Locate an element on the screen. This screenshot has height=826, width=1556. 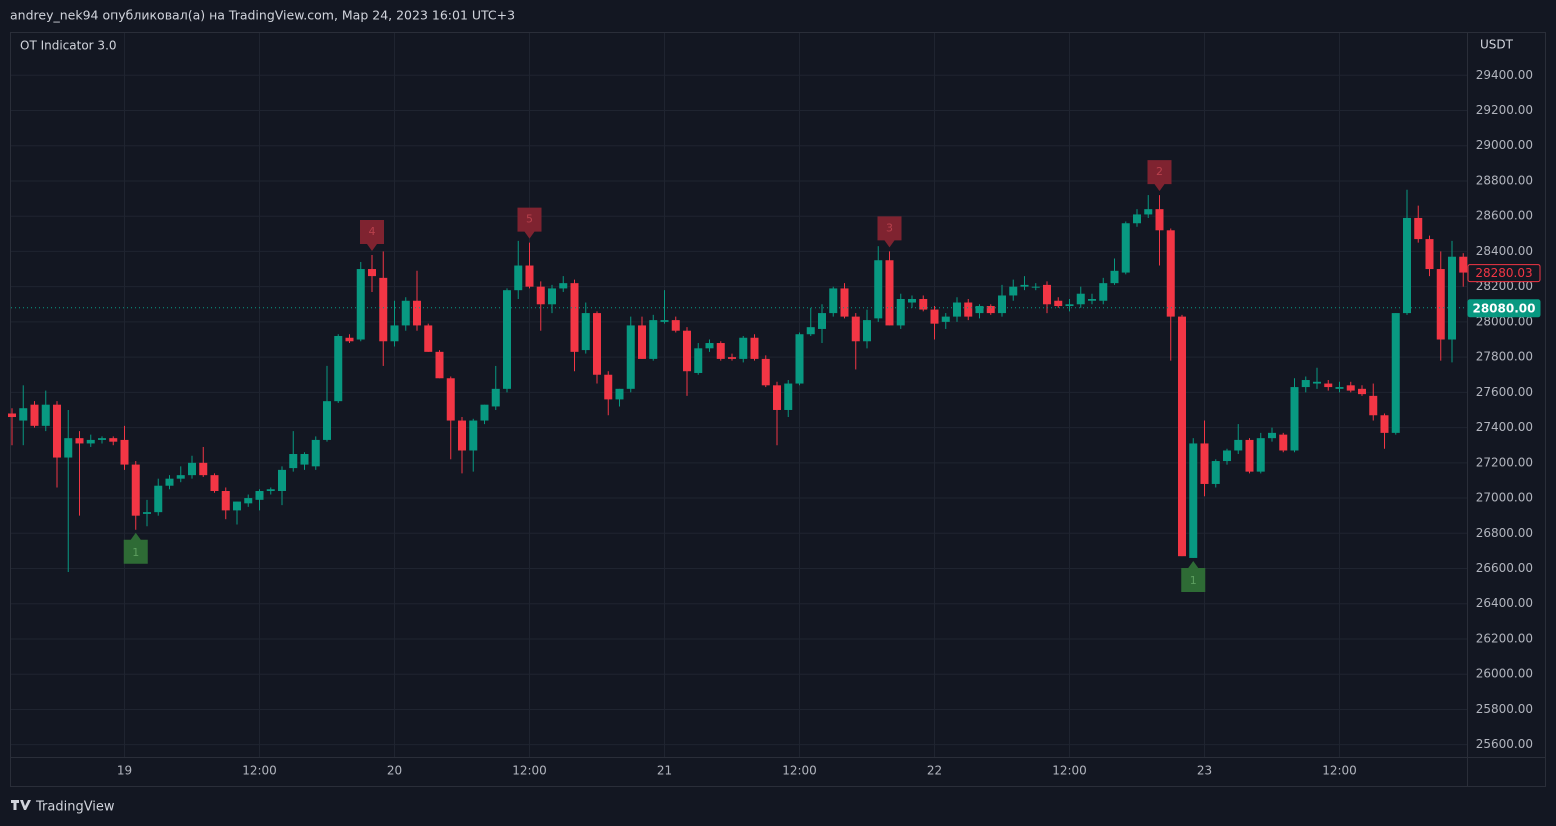
signal-label: 4 is located at coordinates (372, 231).